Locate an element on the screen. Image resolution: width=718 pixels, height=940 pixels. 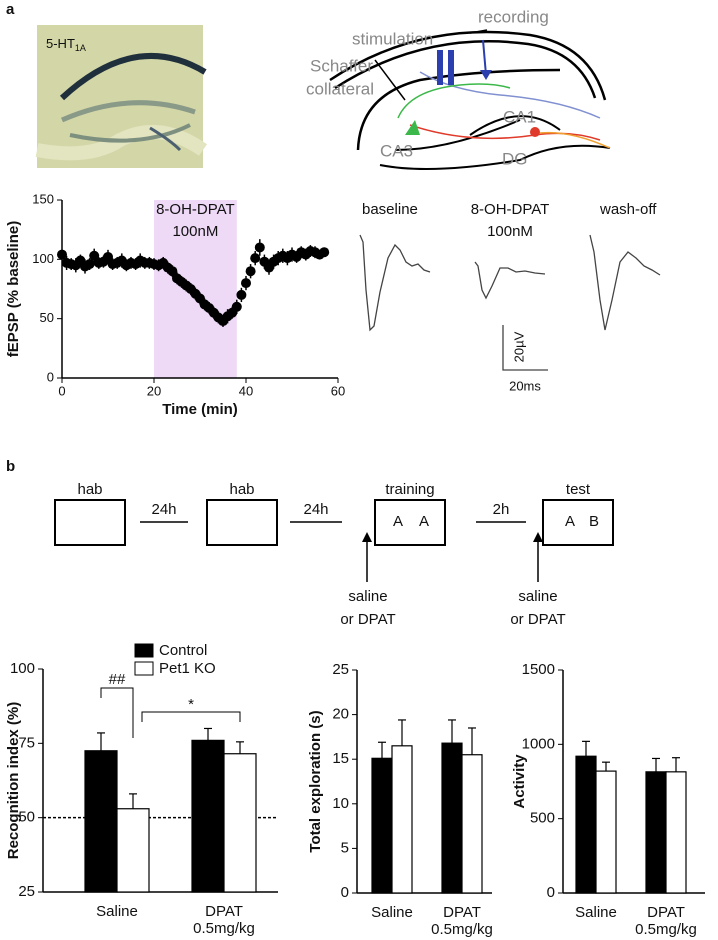
y-tick-label: 1000 is located at coordinates (538, 743).